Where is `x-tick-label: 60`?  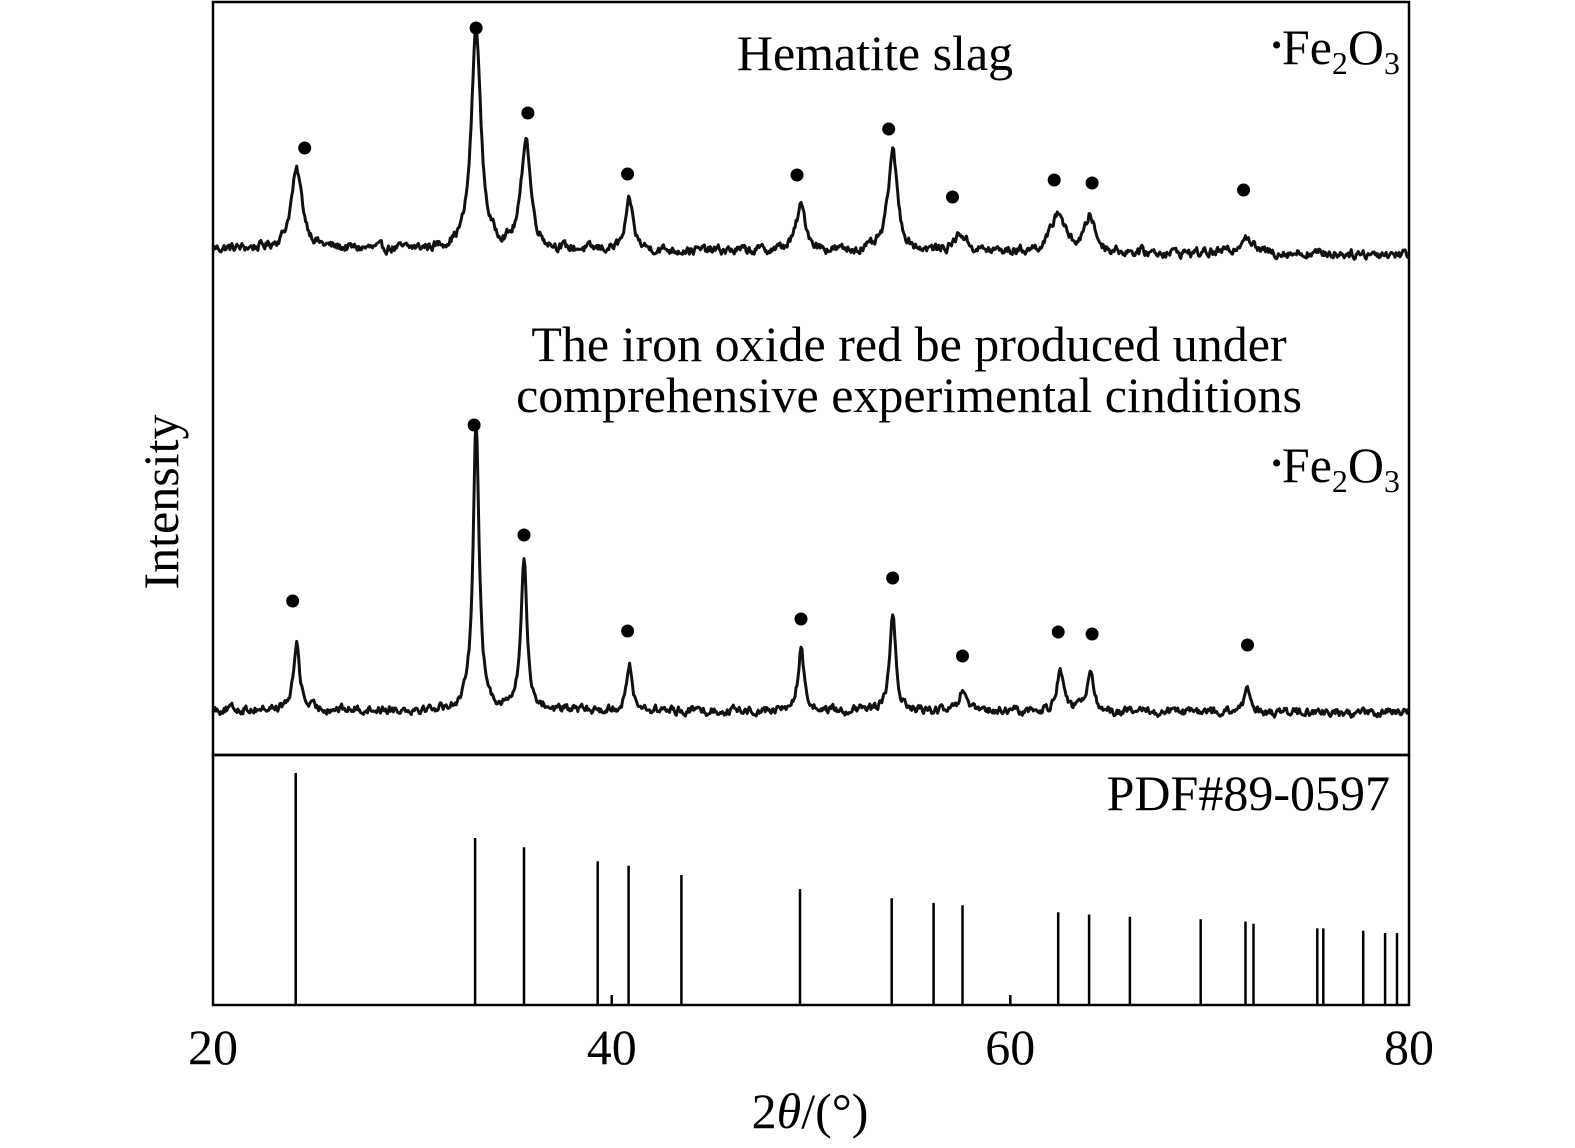 x-tick-label: 60 is located at coordinates (1010, 1047).